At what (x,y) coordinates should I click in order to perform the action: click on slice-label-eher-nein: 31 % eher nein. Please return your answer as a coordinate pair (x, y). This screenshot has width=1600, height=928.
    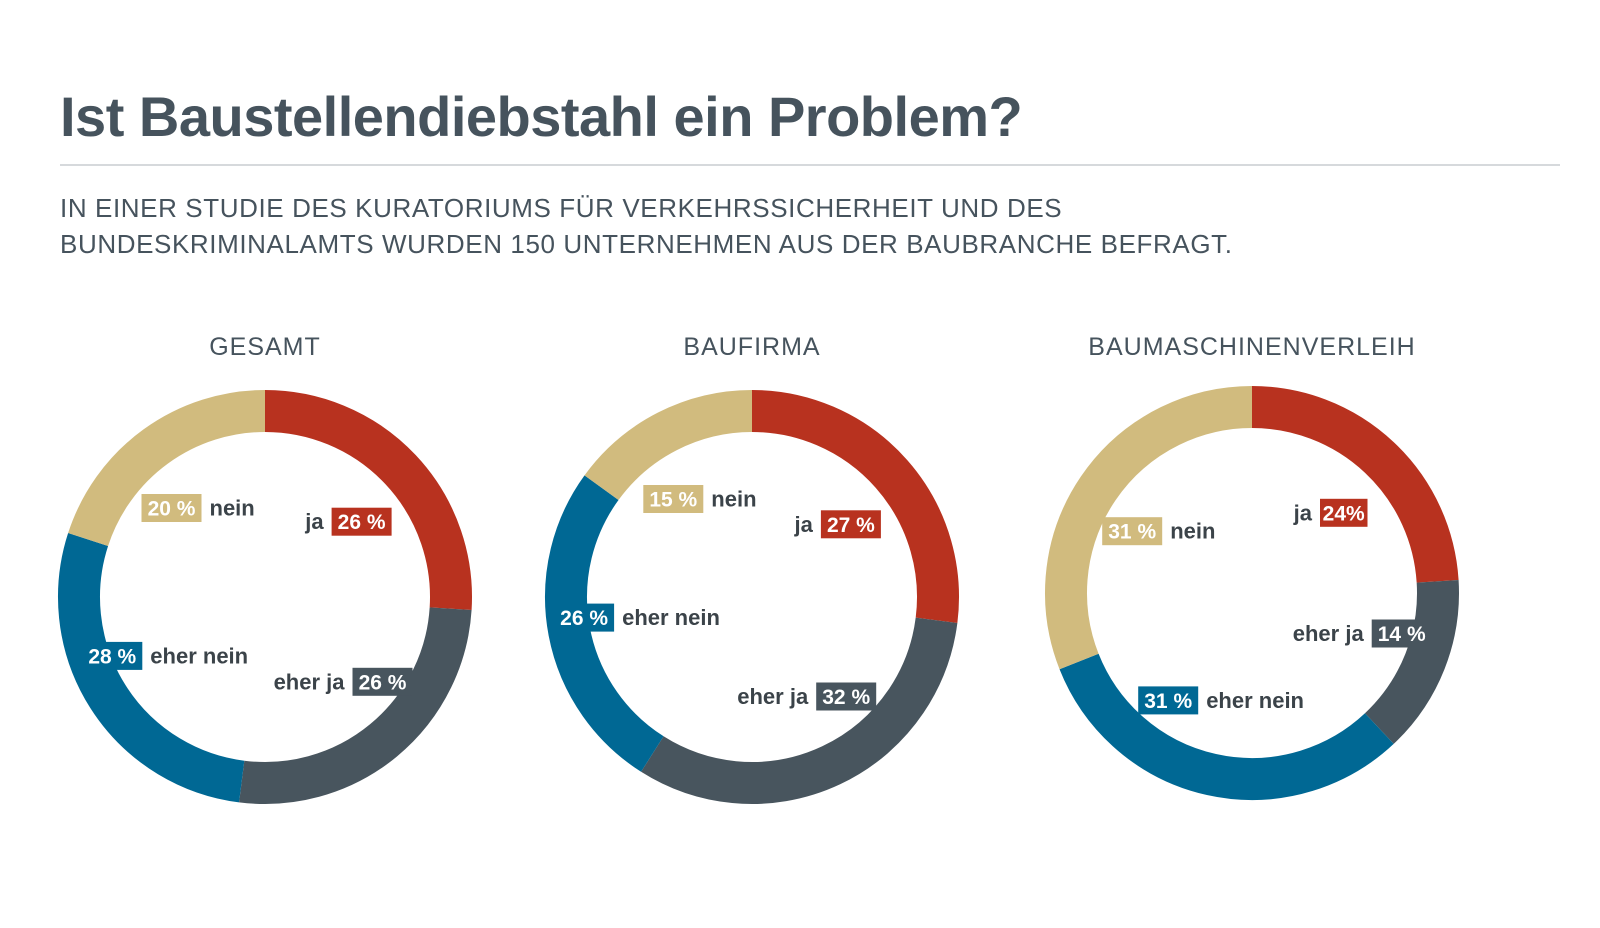
    Looking at the image, I should click on (1221, 700).